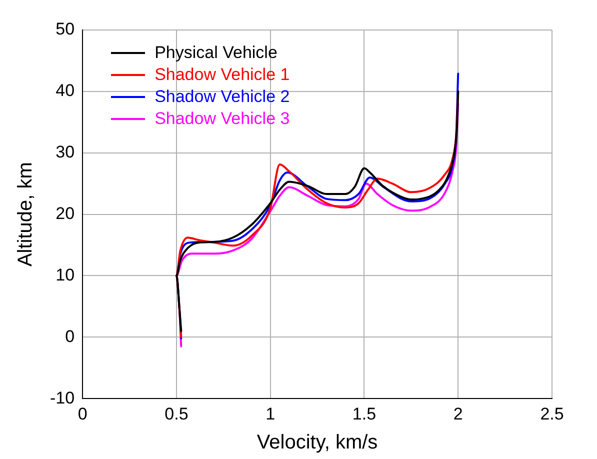 The image size is (597, 459). Describe the element at coordinates (70, 336) in the screenshot. I see `y-tick-label: 0` at that location.